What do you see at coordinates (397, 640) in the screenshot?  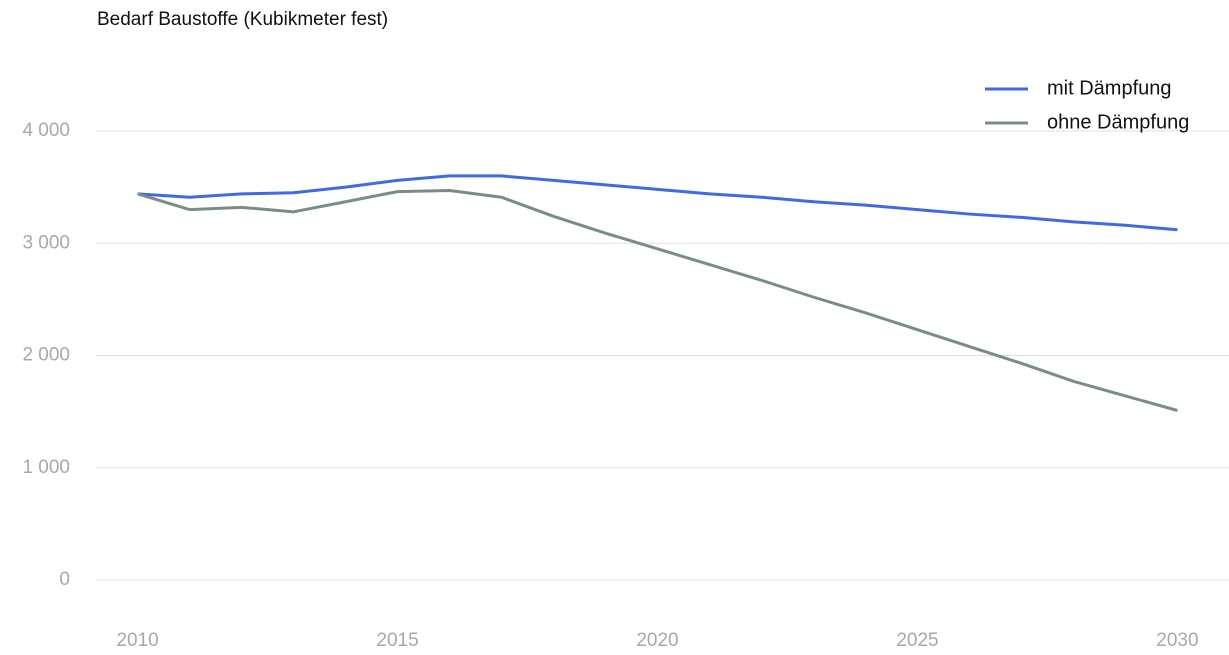 I see `x-tick-label: 2015` at bounding box center [397, 640].